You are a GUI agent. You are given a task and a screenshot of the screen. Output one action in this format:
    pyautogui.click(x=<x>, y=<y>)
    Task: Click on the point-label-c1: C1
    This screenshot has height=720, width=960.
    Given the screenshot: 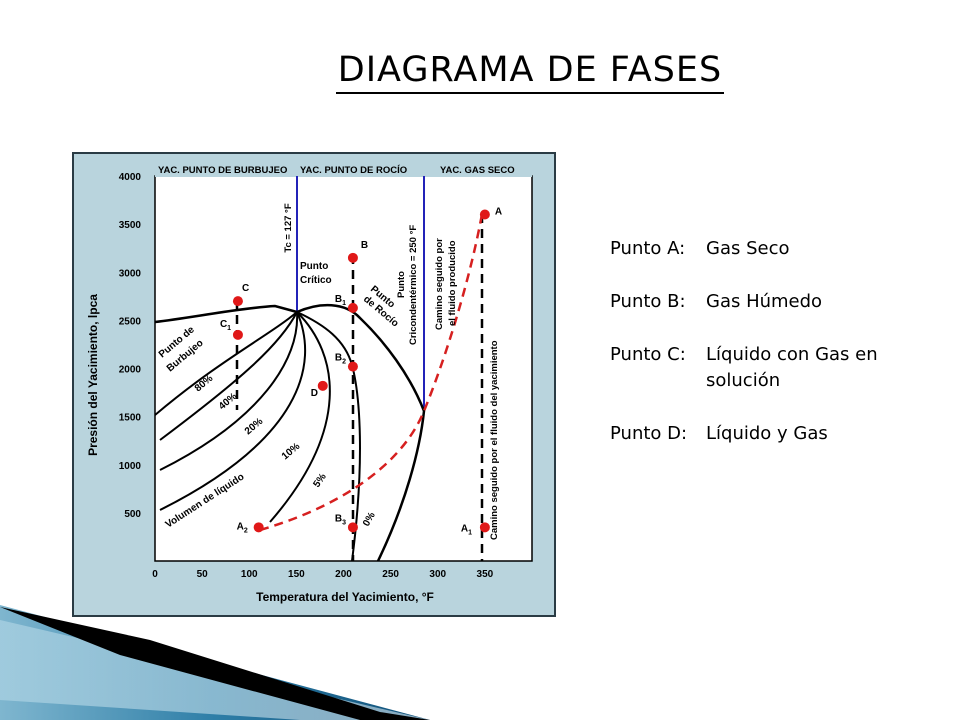 What is the action you would take?
    pyautogui.click(x=225, y=325)
    